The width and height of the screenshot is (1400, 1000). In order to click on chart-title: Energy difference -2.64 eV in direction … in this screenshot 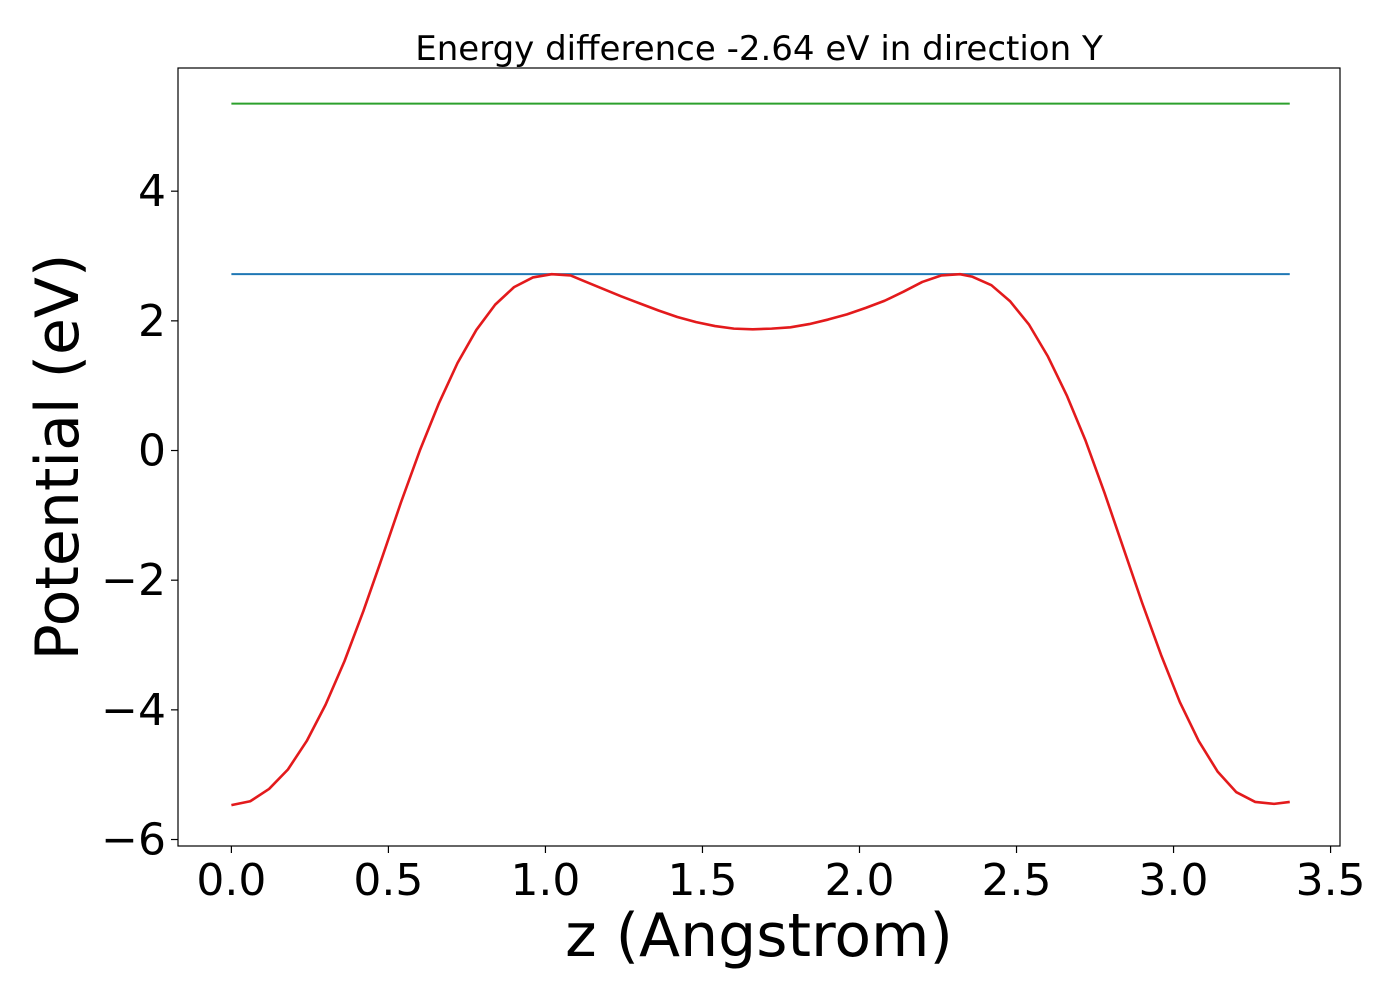, I will do `click(759, 49)`.